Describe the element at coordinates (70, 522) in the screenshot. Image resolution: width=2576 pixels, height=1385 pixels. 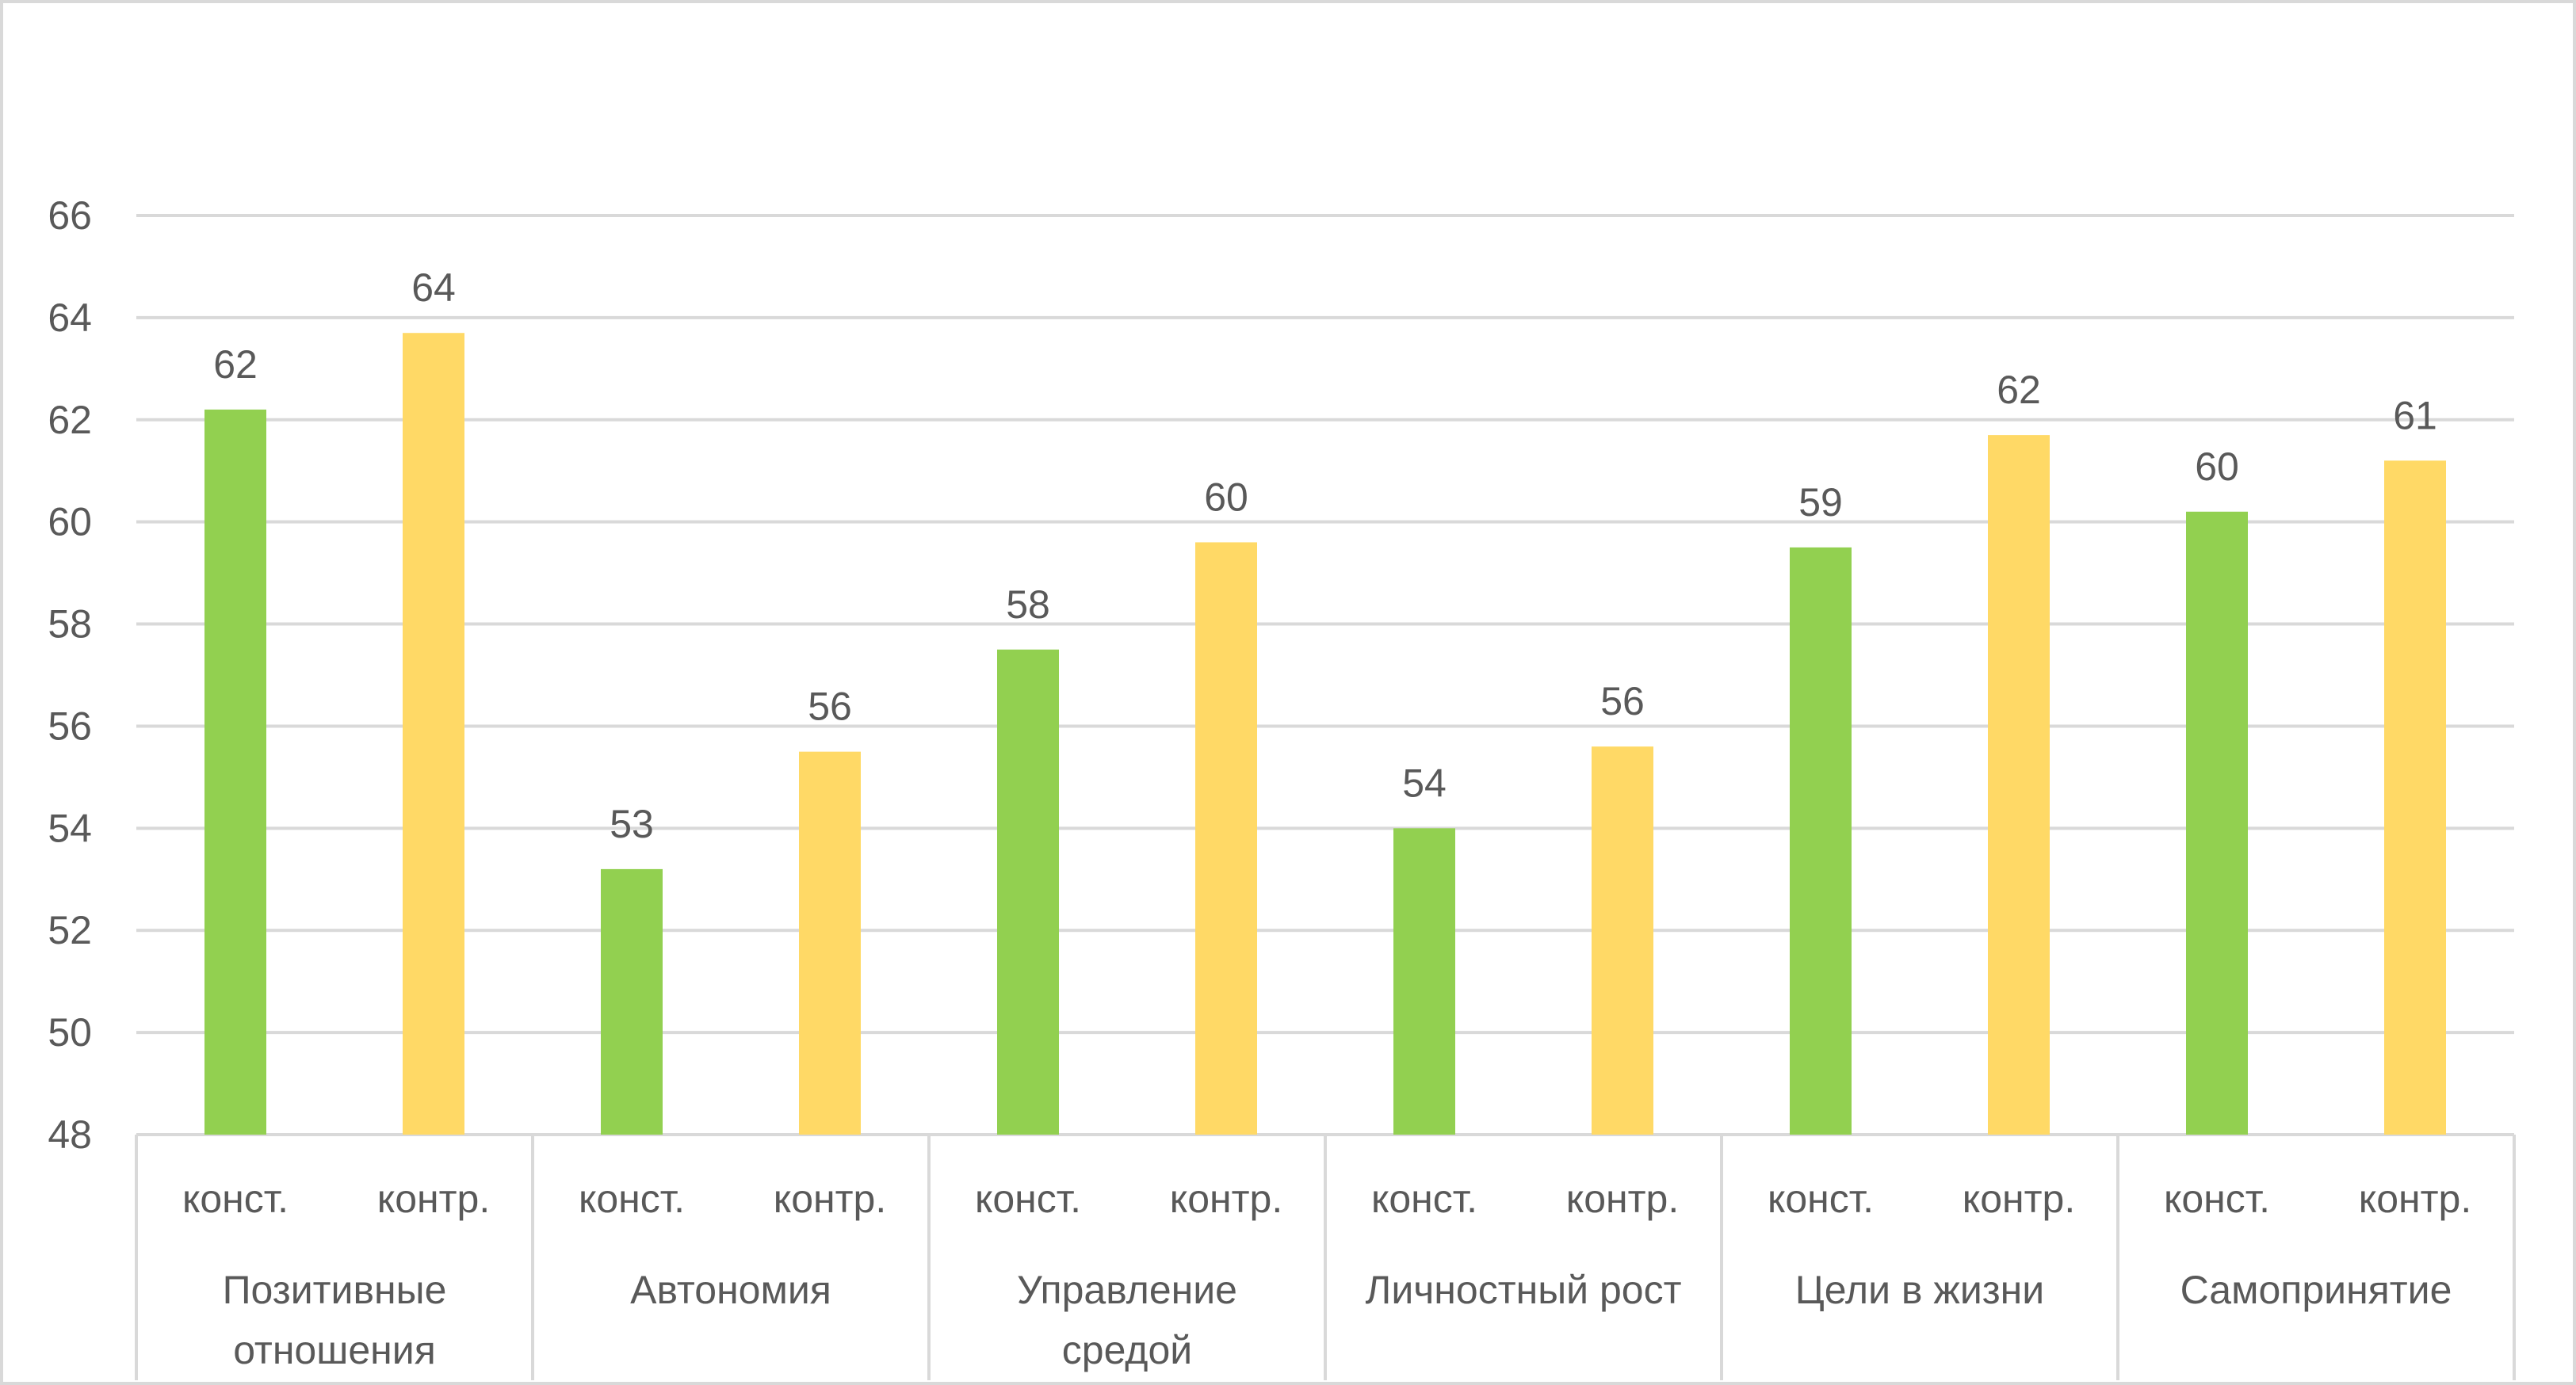
I see `y-tick-label: 60` at that location.